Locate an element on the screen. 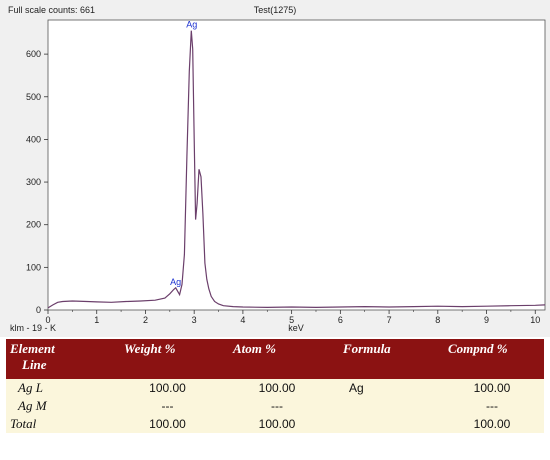 Image resolution: width=550 pixels, height=460 pixels. table-row: Ag L 100.00 100.00 Ag 100.00 is located at coordinates (275, 388).